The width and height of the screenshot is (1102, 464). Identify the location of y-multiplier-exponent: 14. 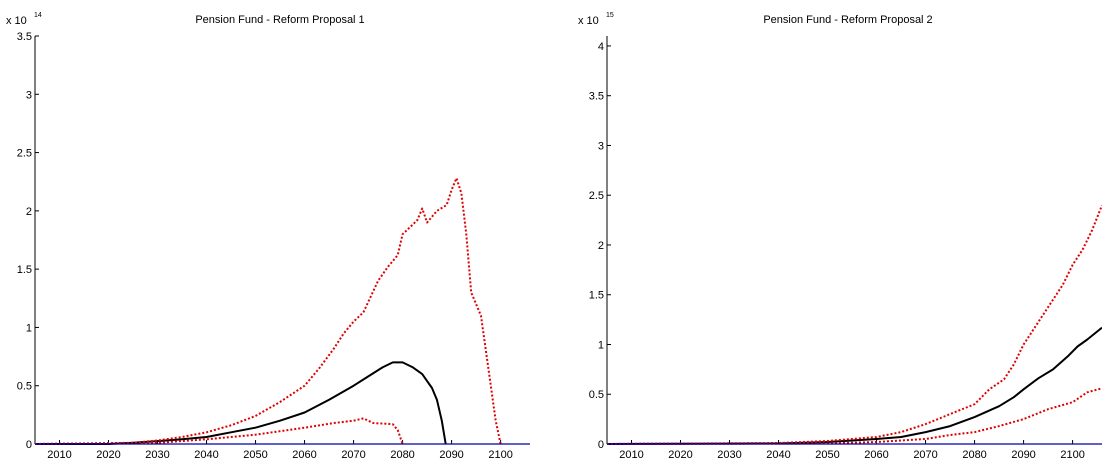
(38, 15).